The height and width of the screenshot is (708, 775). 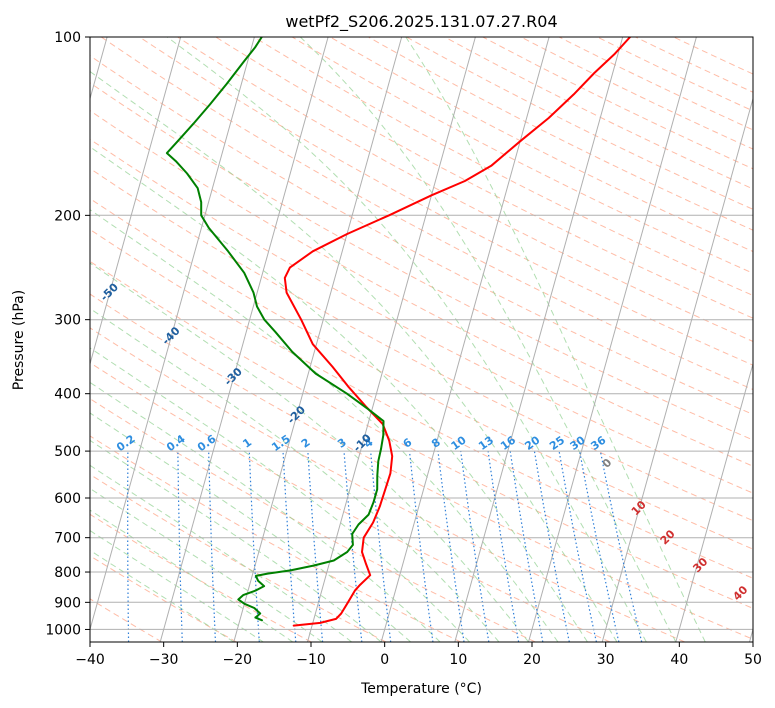 What do you see at coordinates (532, 660) in the screenshot?
I see `x-tick-label: 20` at bounding box center [532, 660].